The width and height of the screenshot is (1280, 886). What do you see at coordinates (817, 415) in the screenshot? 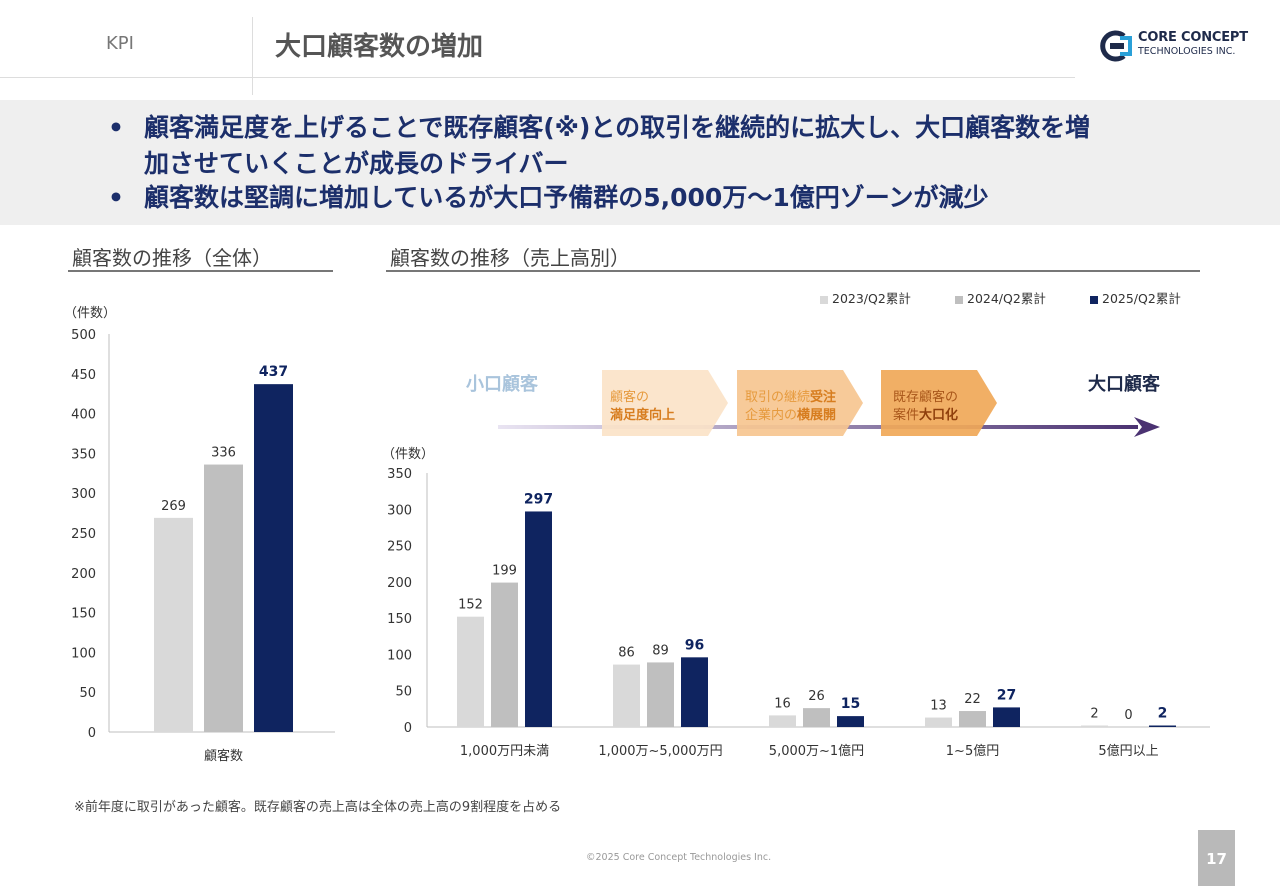
I see `step-2-line2b: 横展開` at bounding box center [817, 415].